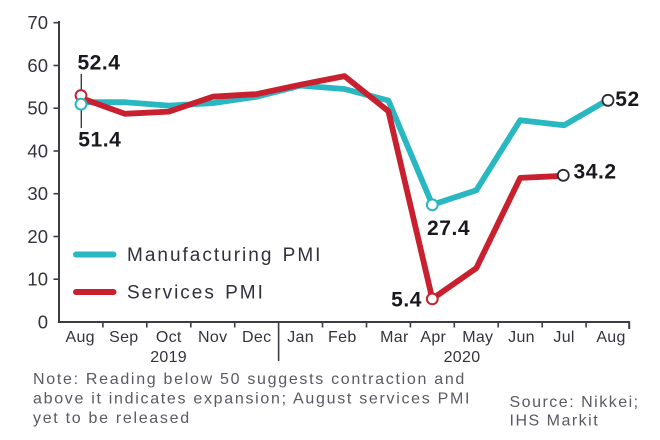 The width and height of the screenshot is (660, 440). What do you see at coordinates (433, 337) in the screenshot?
I see `svg-text: Apr` at bounding box center [433, 337].